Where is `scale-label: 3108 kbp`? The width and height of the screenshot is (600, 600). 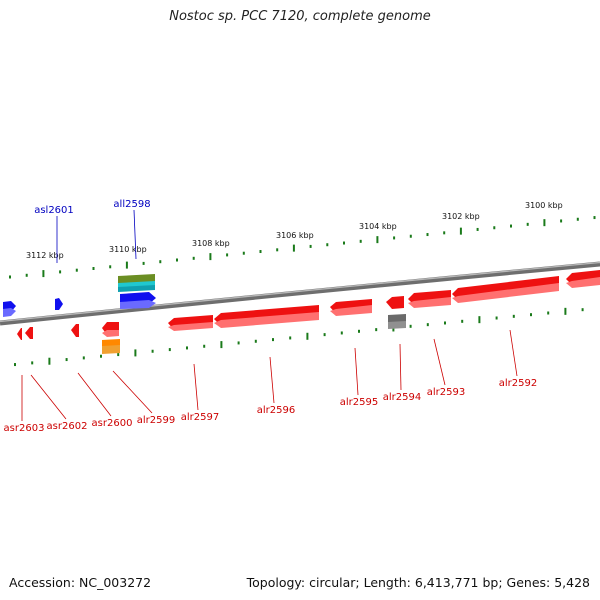 scale-label: 3108 kbp is located at coordinates (211, 243).